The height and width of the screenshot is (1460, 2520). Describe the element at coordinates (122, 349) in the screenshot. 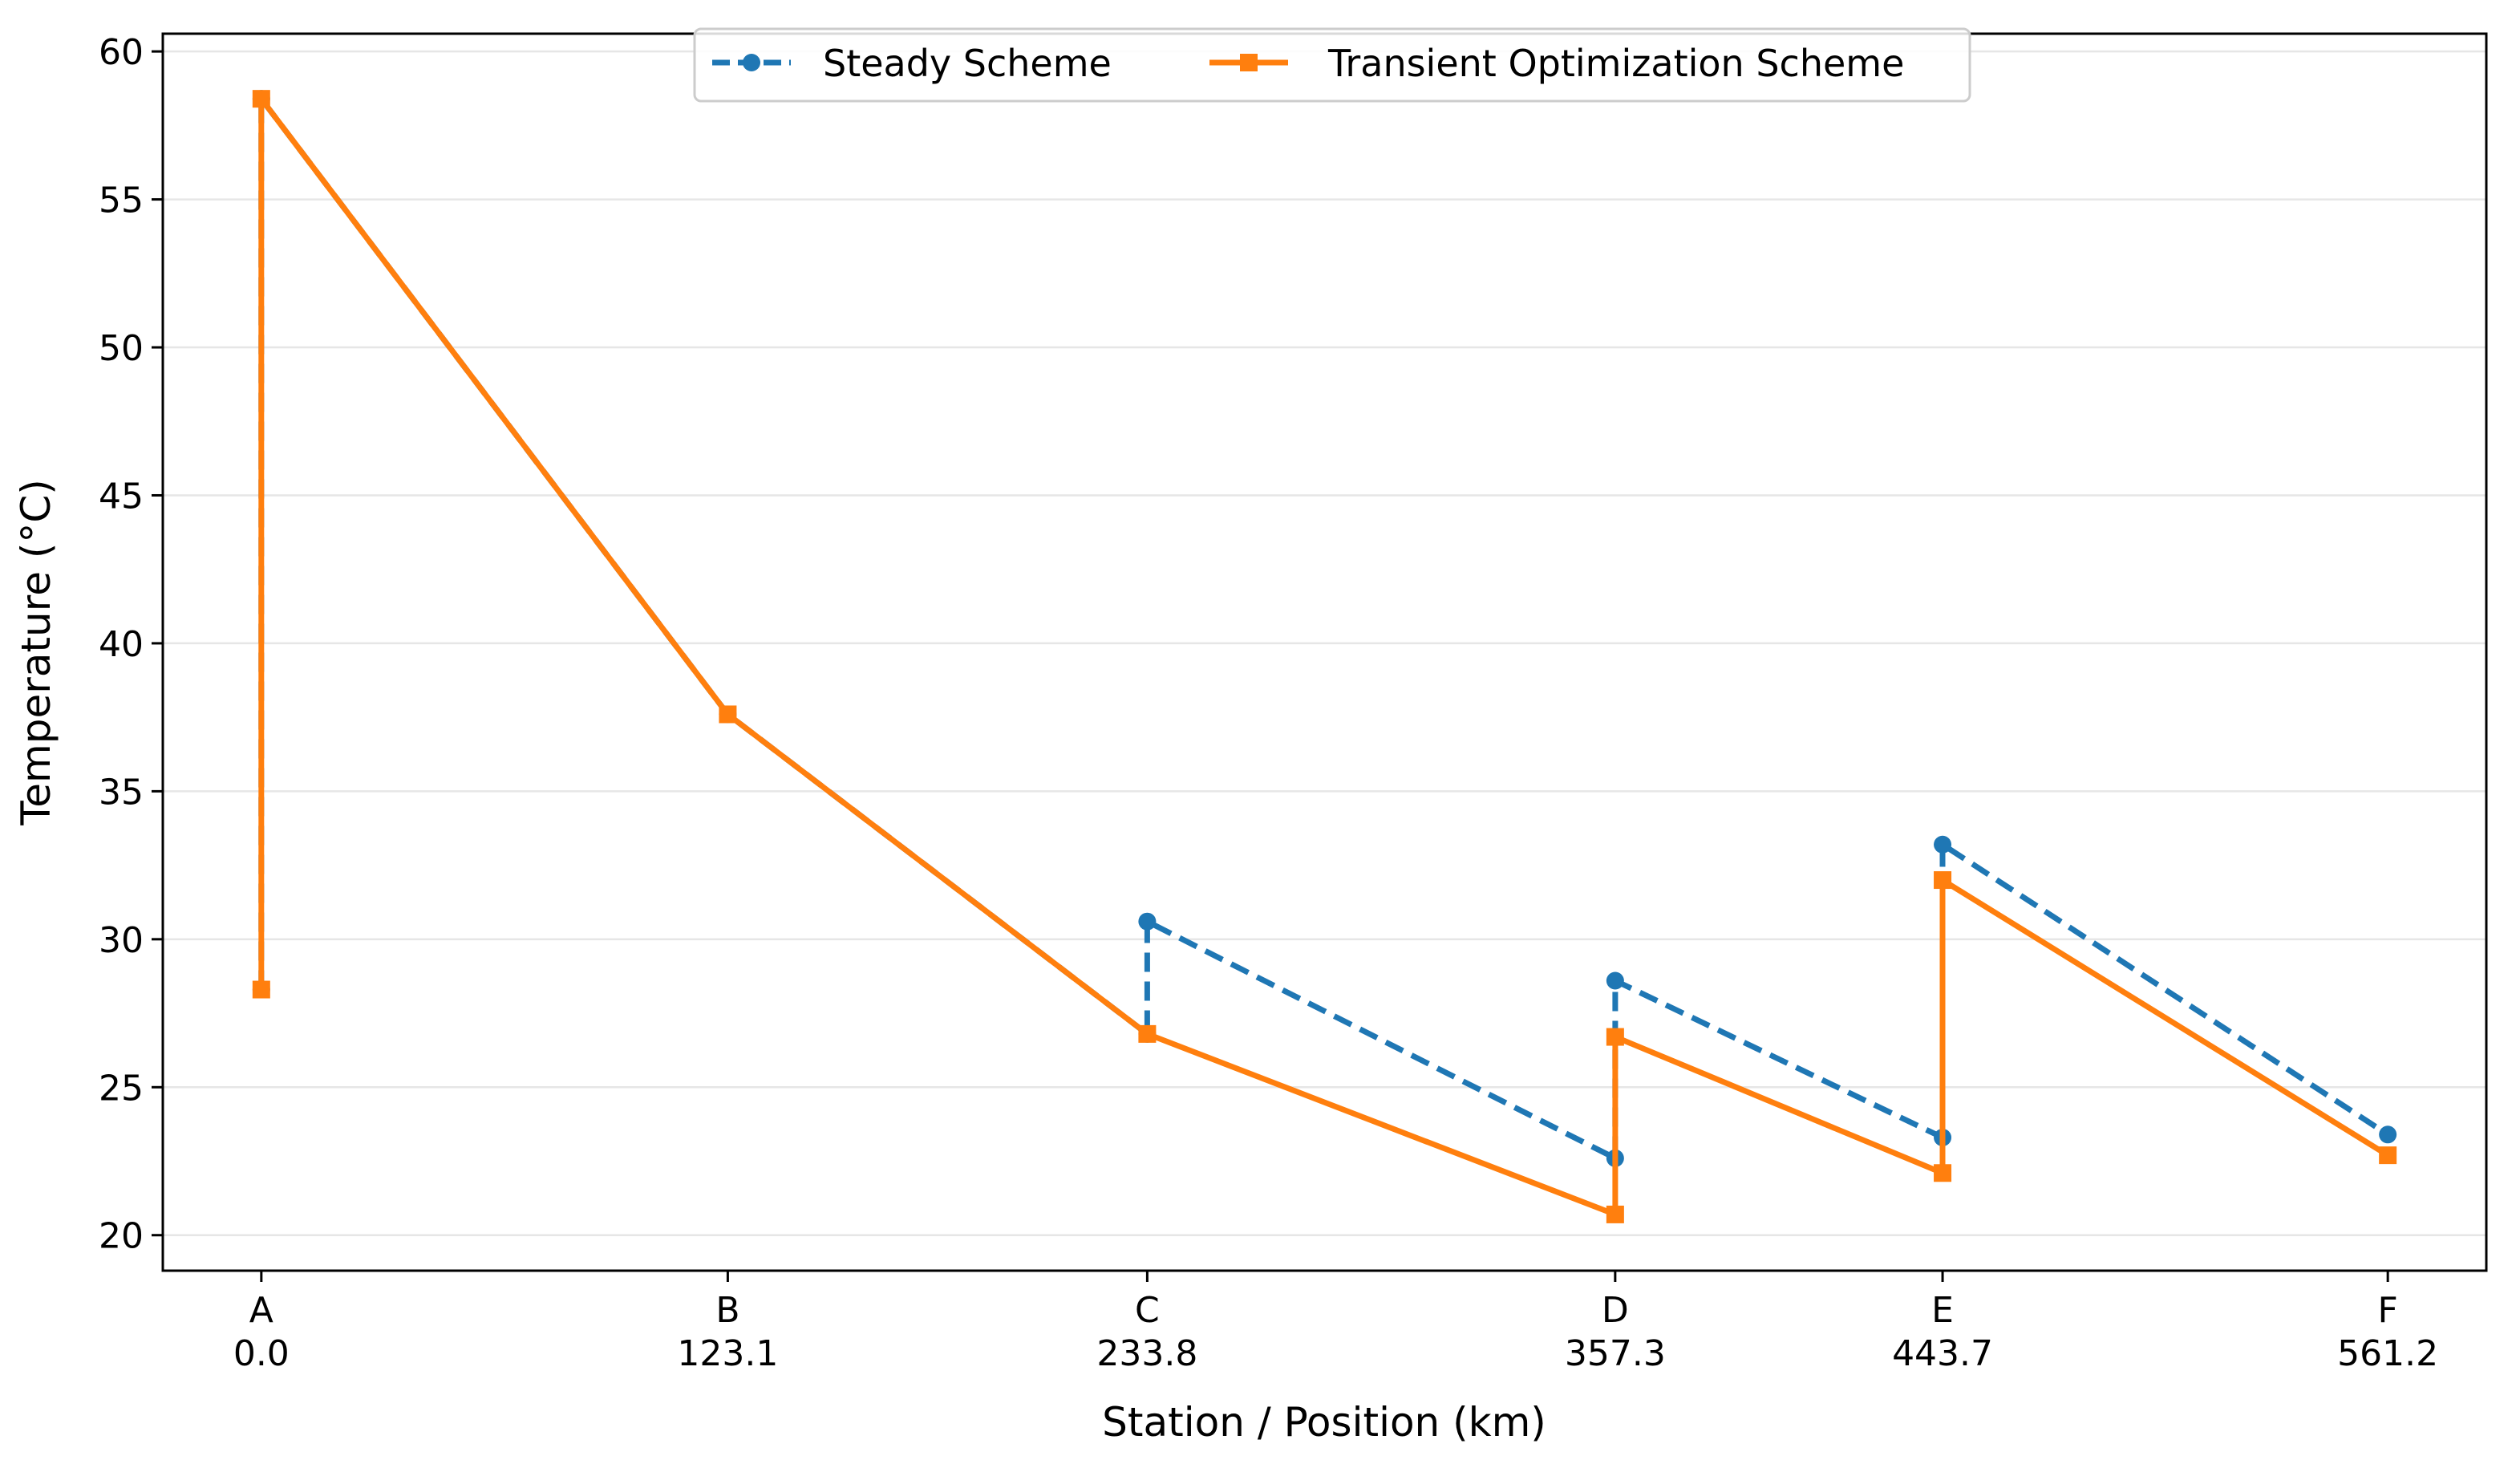

I see `y-tick-label: 50` at that location.